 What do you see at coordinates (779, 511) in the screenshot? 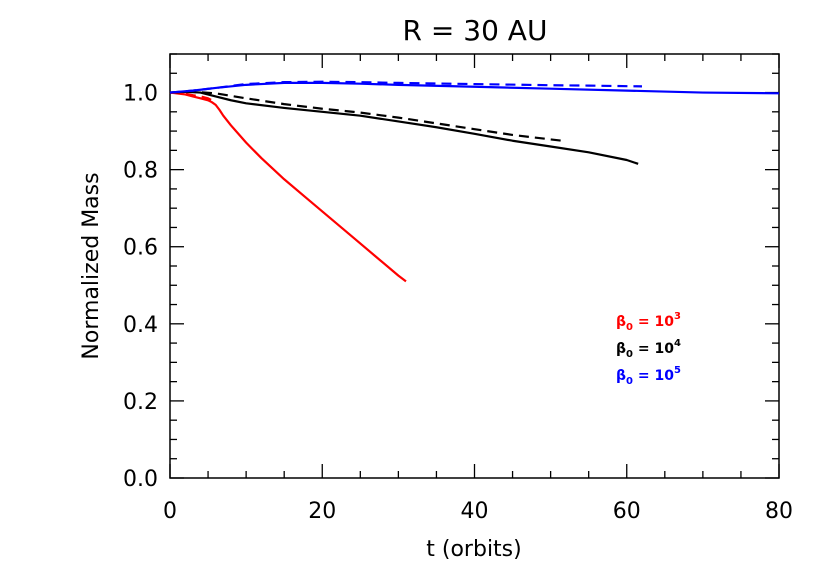
I see `x-tick-label: 80` at bounding box center [779, 511].